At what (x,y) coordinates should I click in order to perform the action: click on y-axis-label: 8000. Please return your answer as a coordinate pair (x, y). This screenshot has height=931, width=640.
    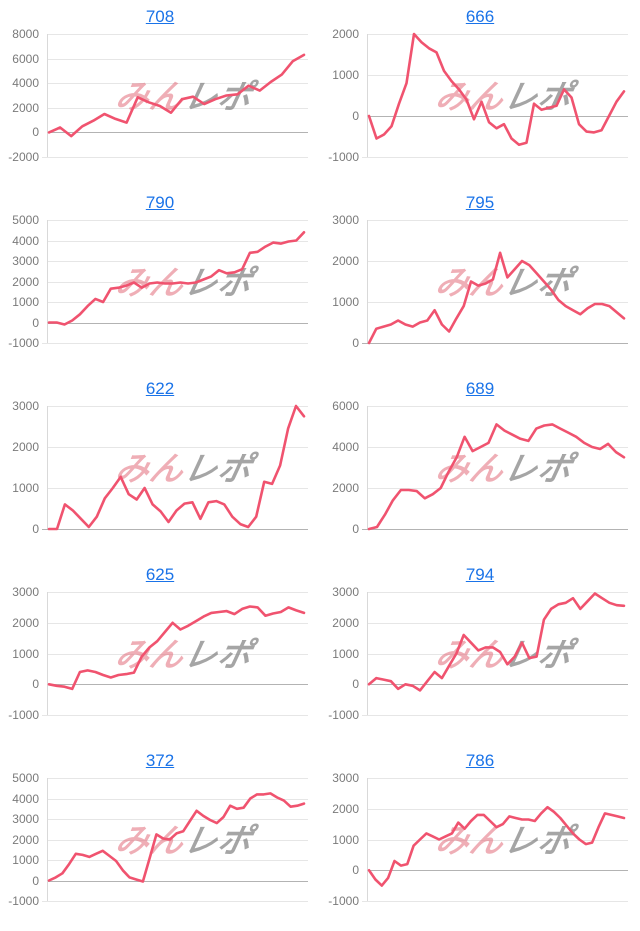
    Looking at the image, I should click on (25, 33).